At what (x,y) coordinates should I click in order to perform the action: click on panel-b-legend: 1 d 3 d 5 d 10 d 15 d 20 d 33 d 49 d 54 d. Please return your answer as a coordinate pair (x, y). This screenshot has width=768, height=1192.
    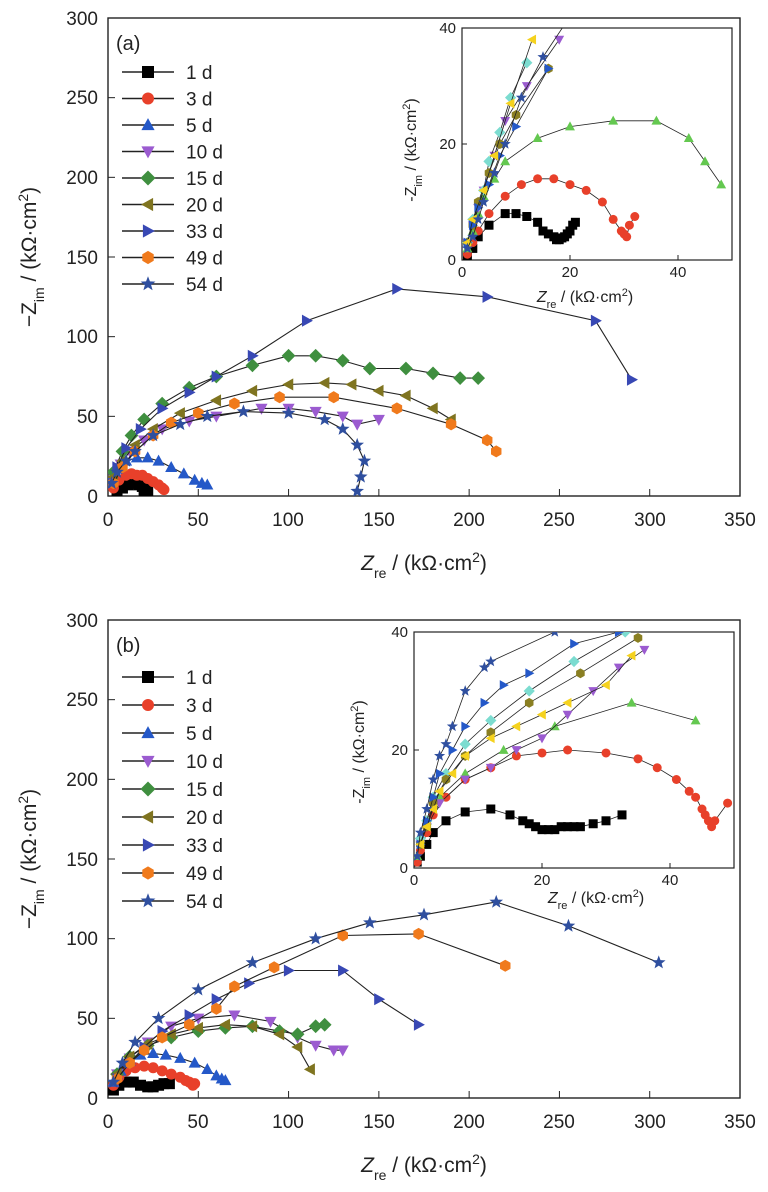
    Looking at the image, I should click on (172, 790).